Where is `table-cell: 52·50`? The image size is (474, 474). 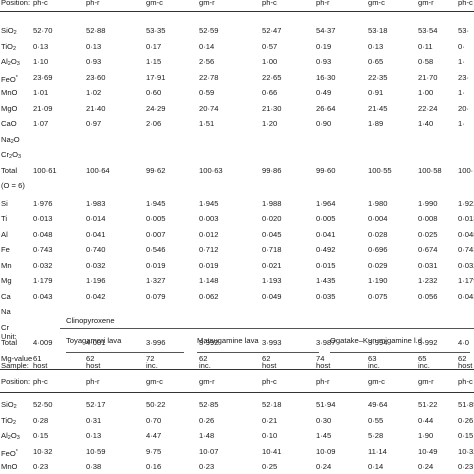 table-cell: 52·50 is located at coordinates (43, 404).